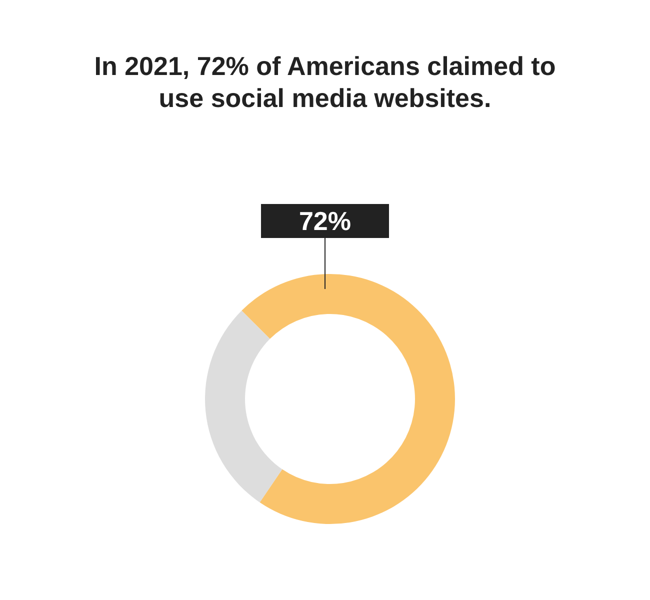  Describe the element at coordinates (325, 82) in the screenshot. I see `chart-title: In 2021, 72% of Americans claimed to use social media websites.` at that location.